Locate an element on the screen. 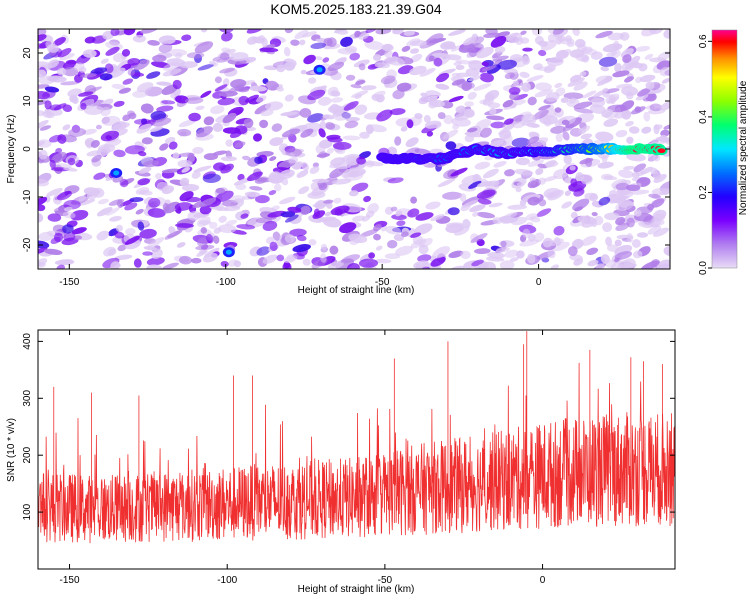 This screenshot has width=750, height=600. x-tick-label: -50 is located at coordinates (382, 282).